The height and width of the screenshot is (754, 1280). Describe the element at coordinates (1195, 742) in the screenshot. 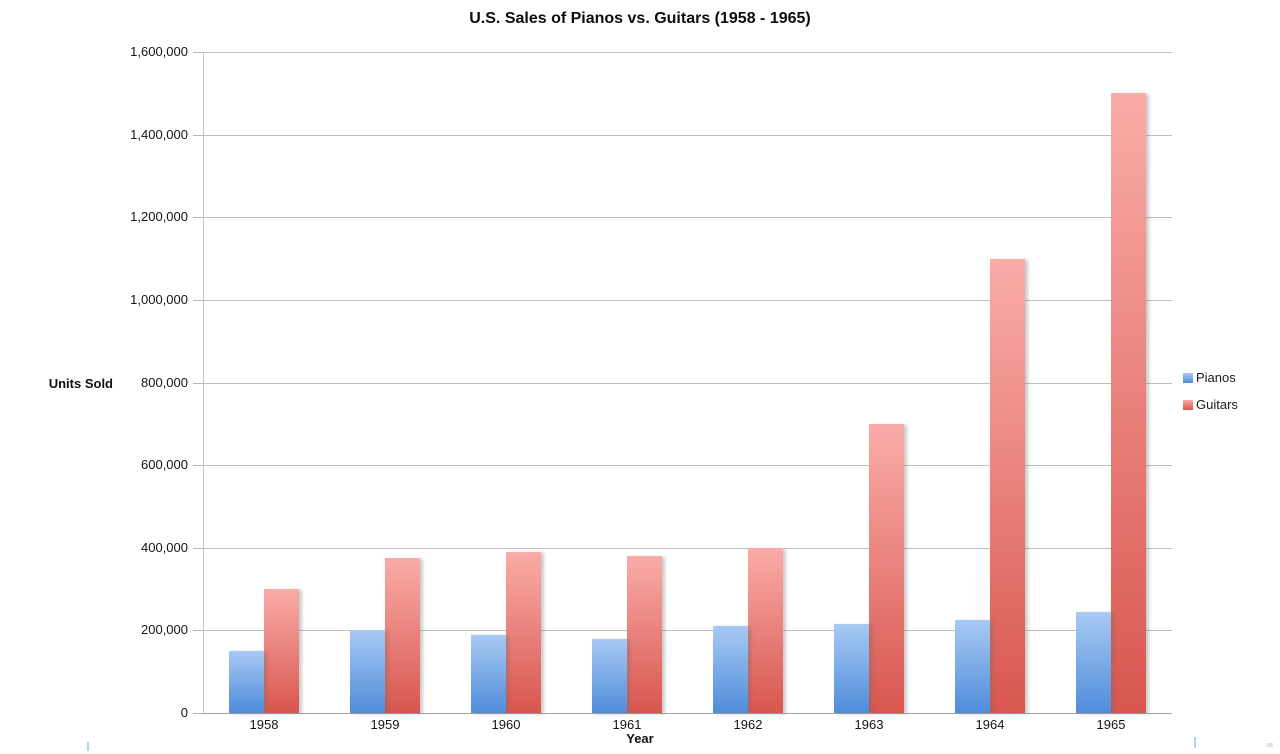

I see `selection-handle-artifact-right` at that location.